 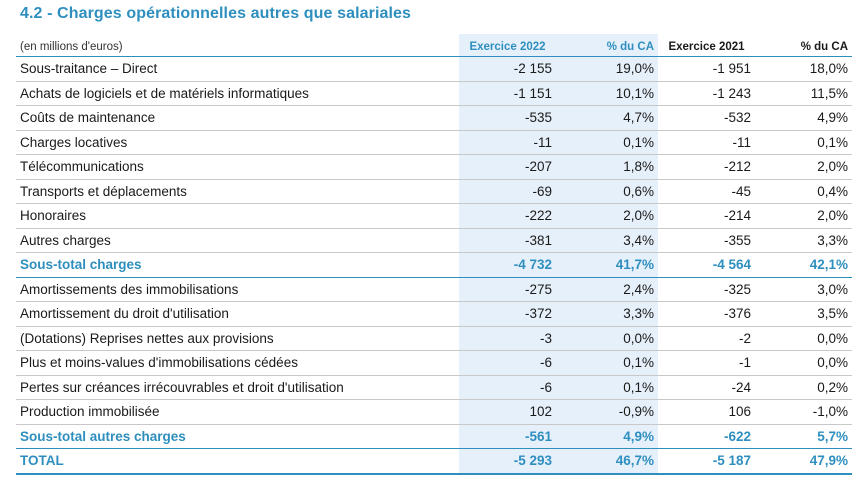 I want to click on pct-2022: -0,9%, so click(x=607, y=412).